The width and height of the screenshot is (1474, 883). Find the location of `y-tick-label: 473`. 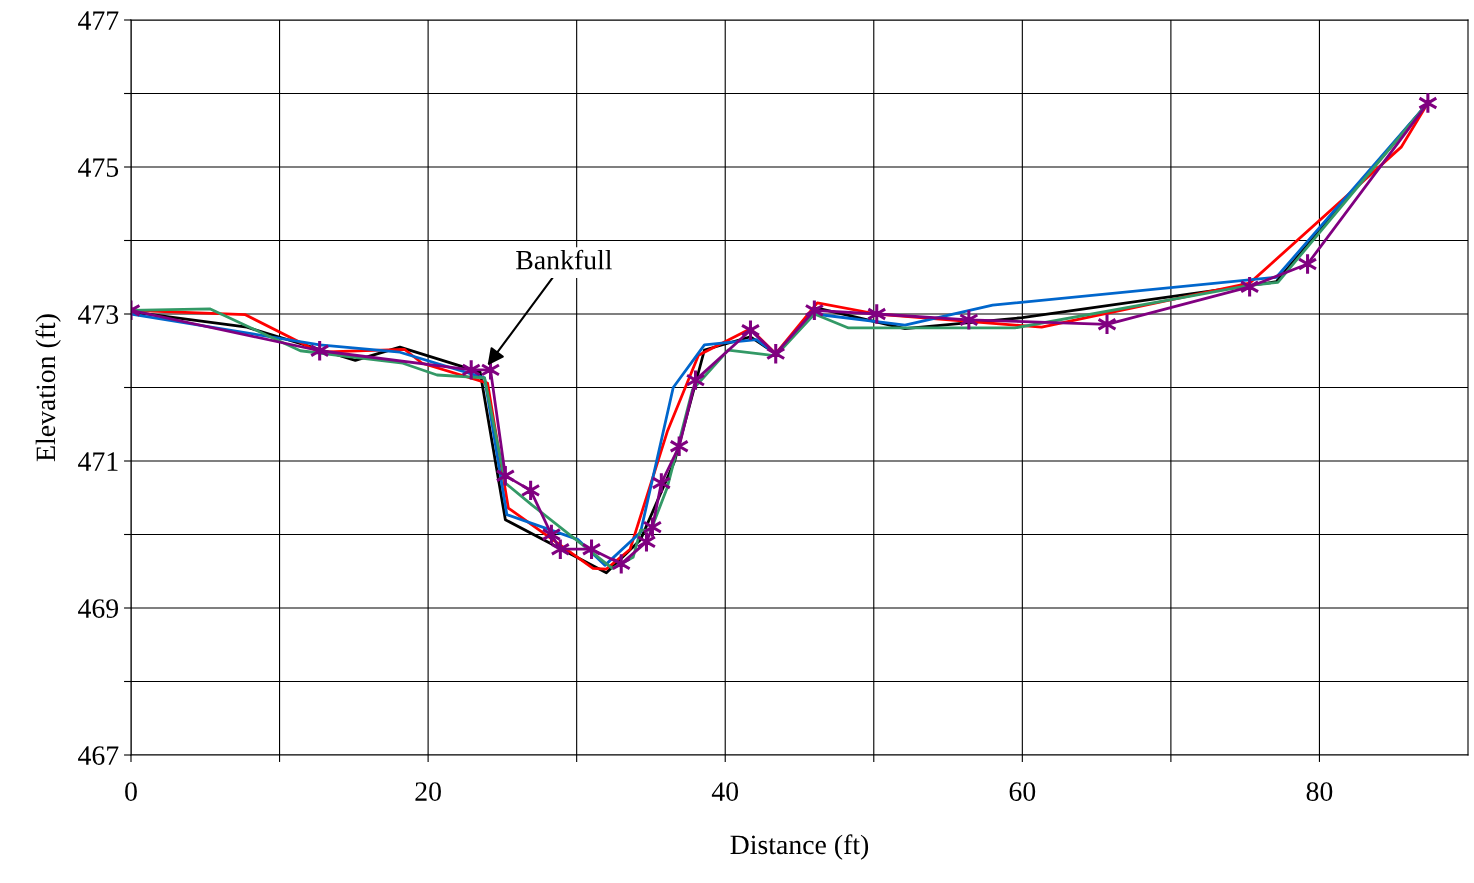

y-tick-label: 473 is located at coordinates (98, 314).